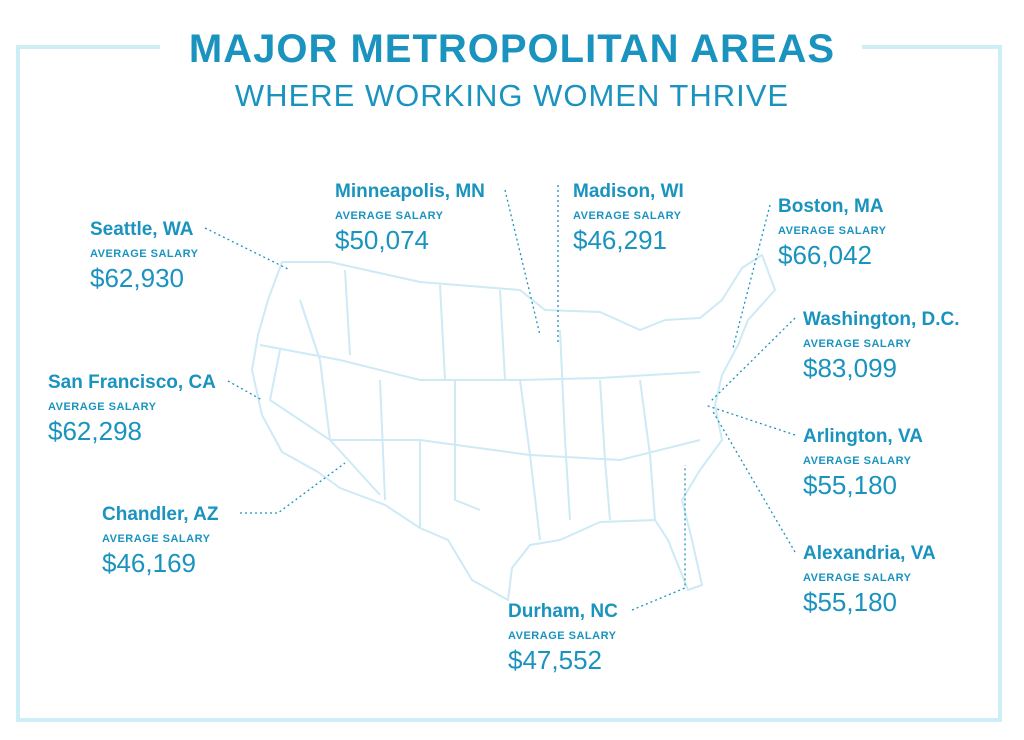  I want to click on city: San Francisco, CA AVERAGE SALARY $62,298, so click(155, 409).